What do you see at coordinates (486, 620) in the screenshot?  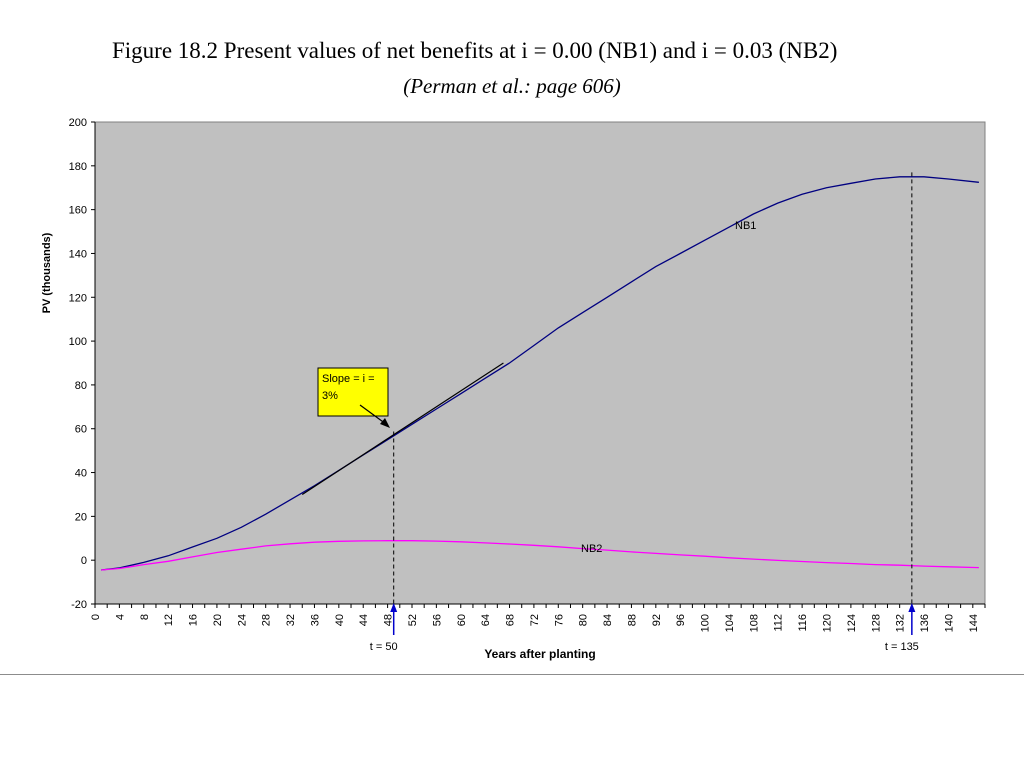 I see `x-tick-label: 64` at bounding box center [486, 620].